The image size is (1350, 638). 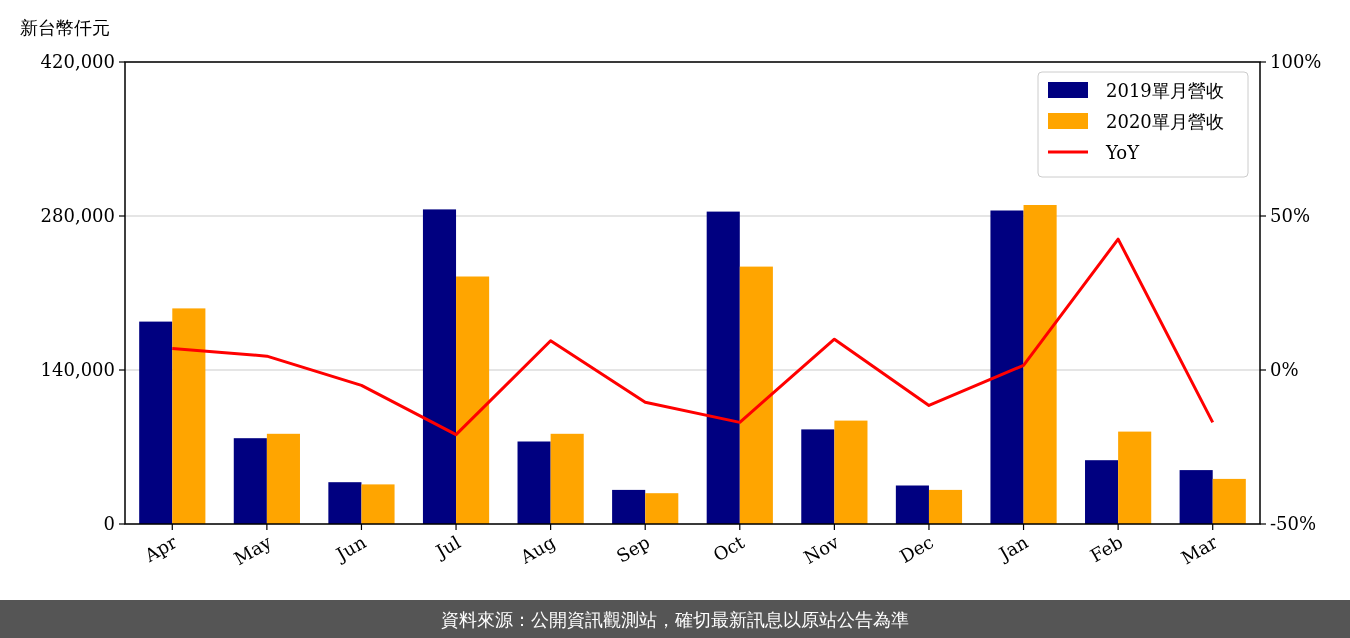 I want to click on x-tick-label: Sep, so click(x=633, y=549).